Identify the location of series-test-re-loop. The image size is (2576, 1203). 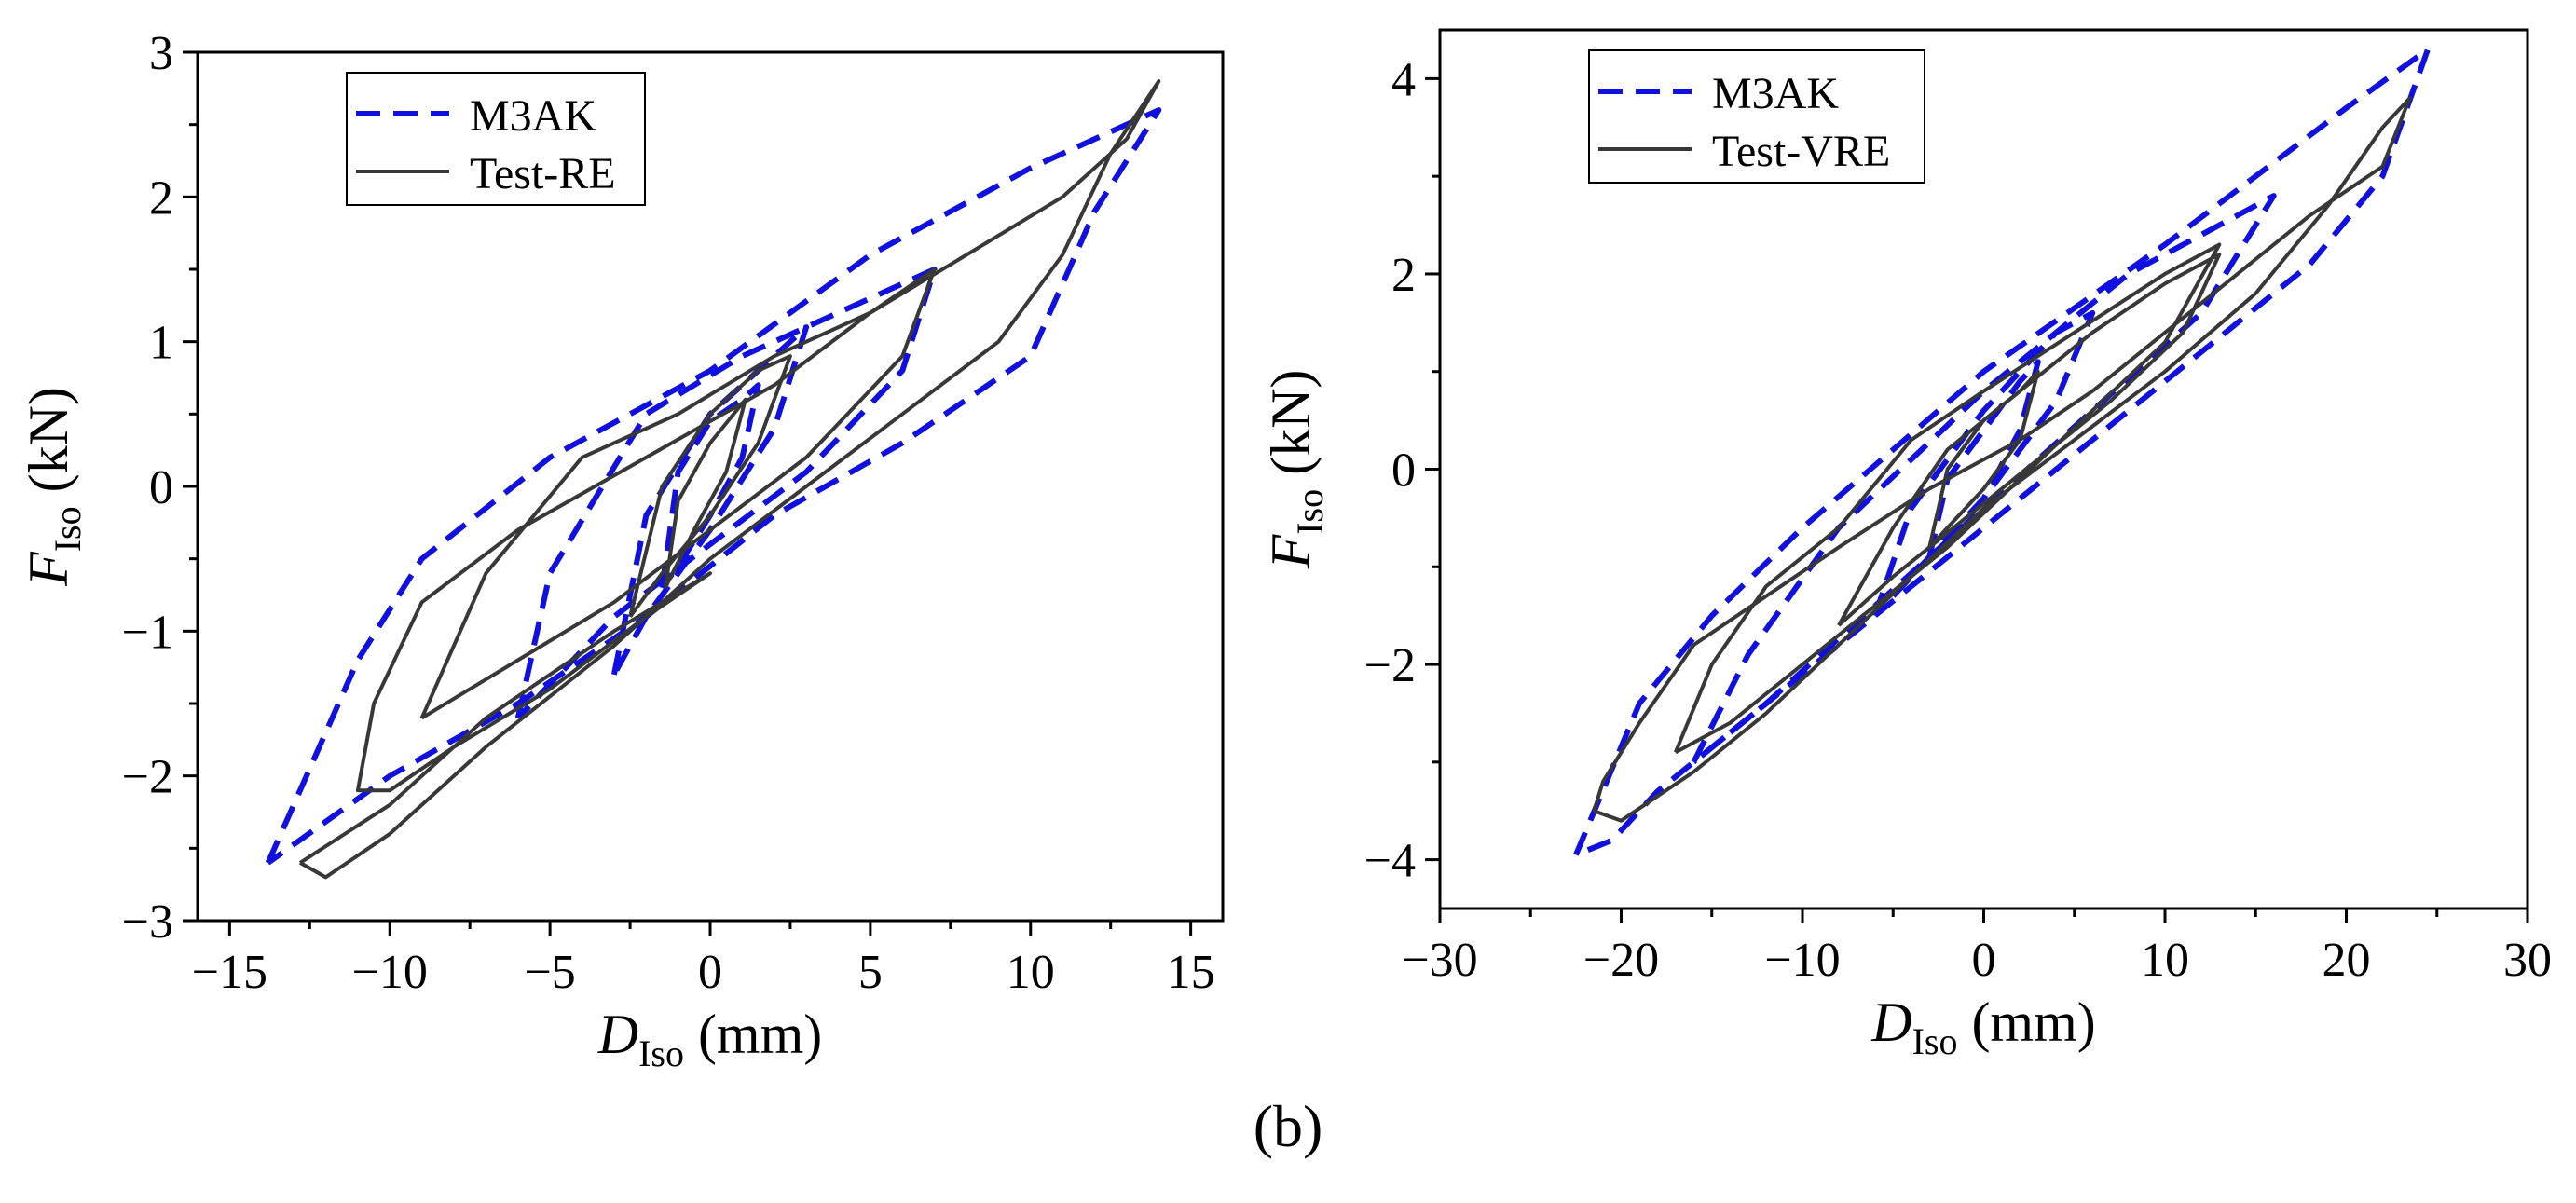
(678, 494).